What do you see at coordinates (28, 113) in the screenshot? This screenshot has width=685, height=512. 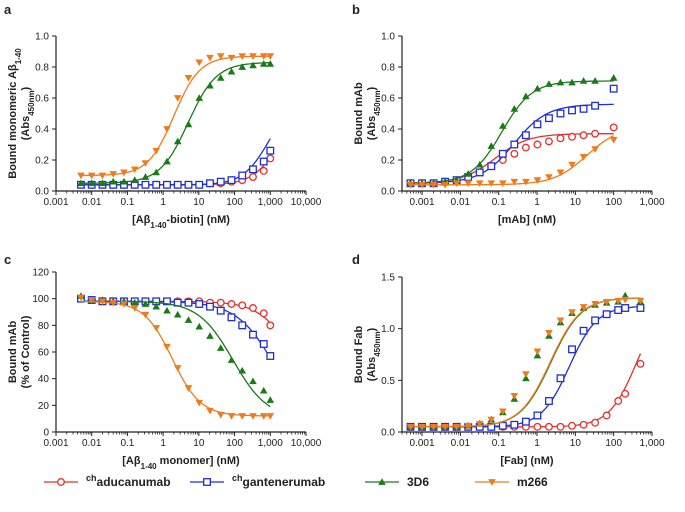 I see `y-axis-subtitle-a: (Abs450nm)` at bounding box center [28, 113].